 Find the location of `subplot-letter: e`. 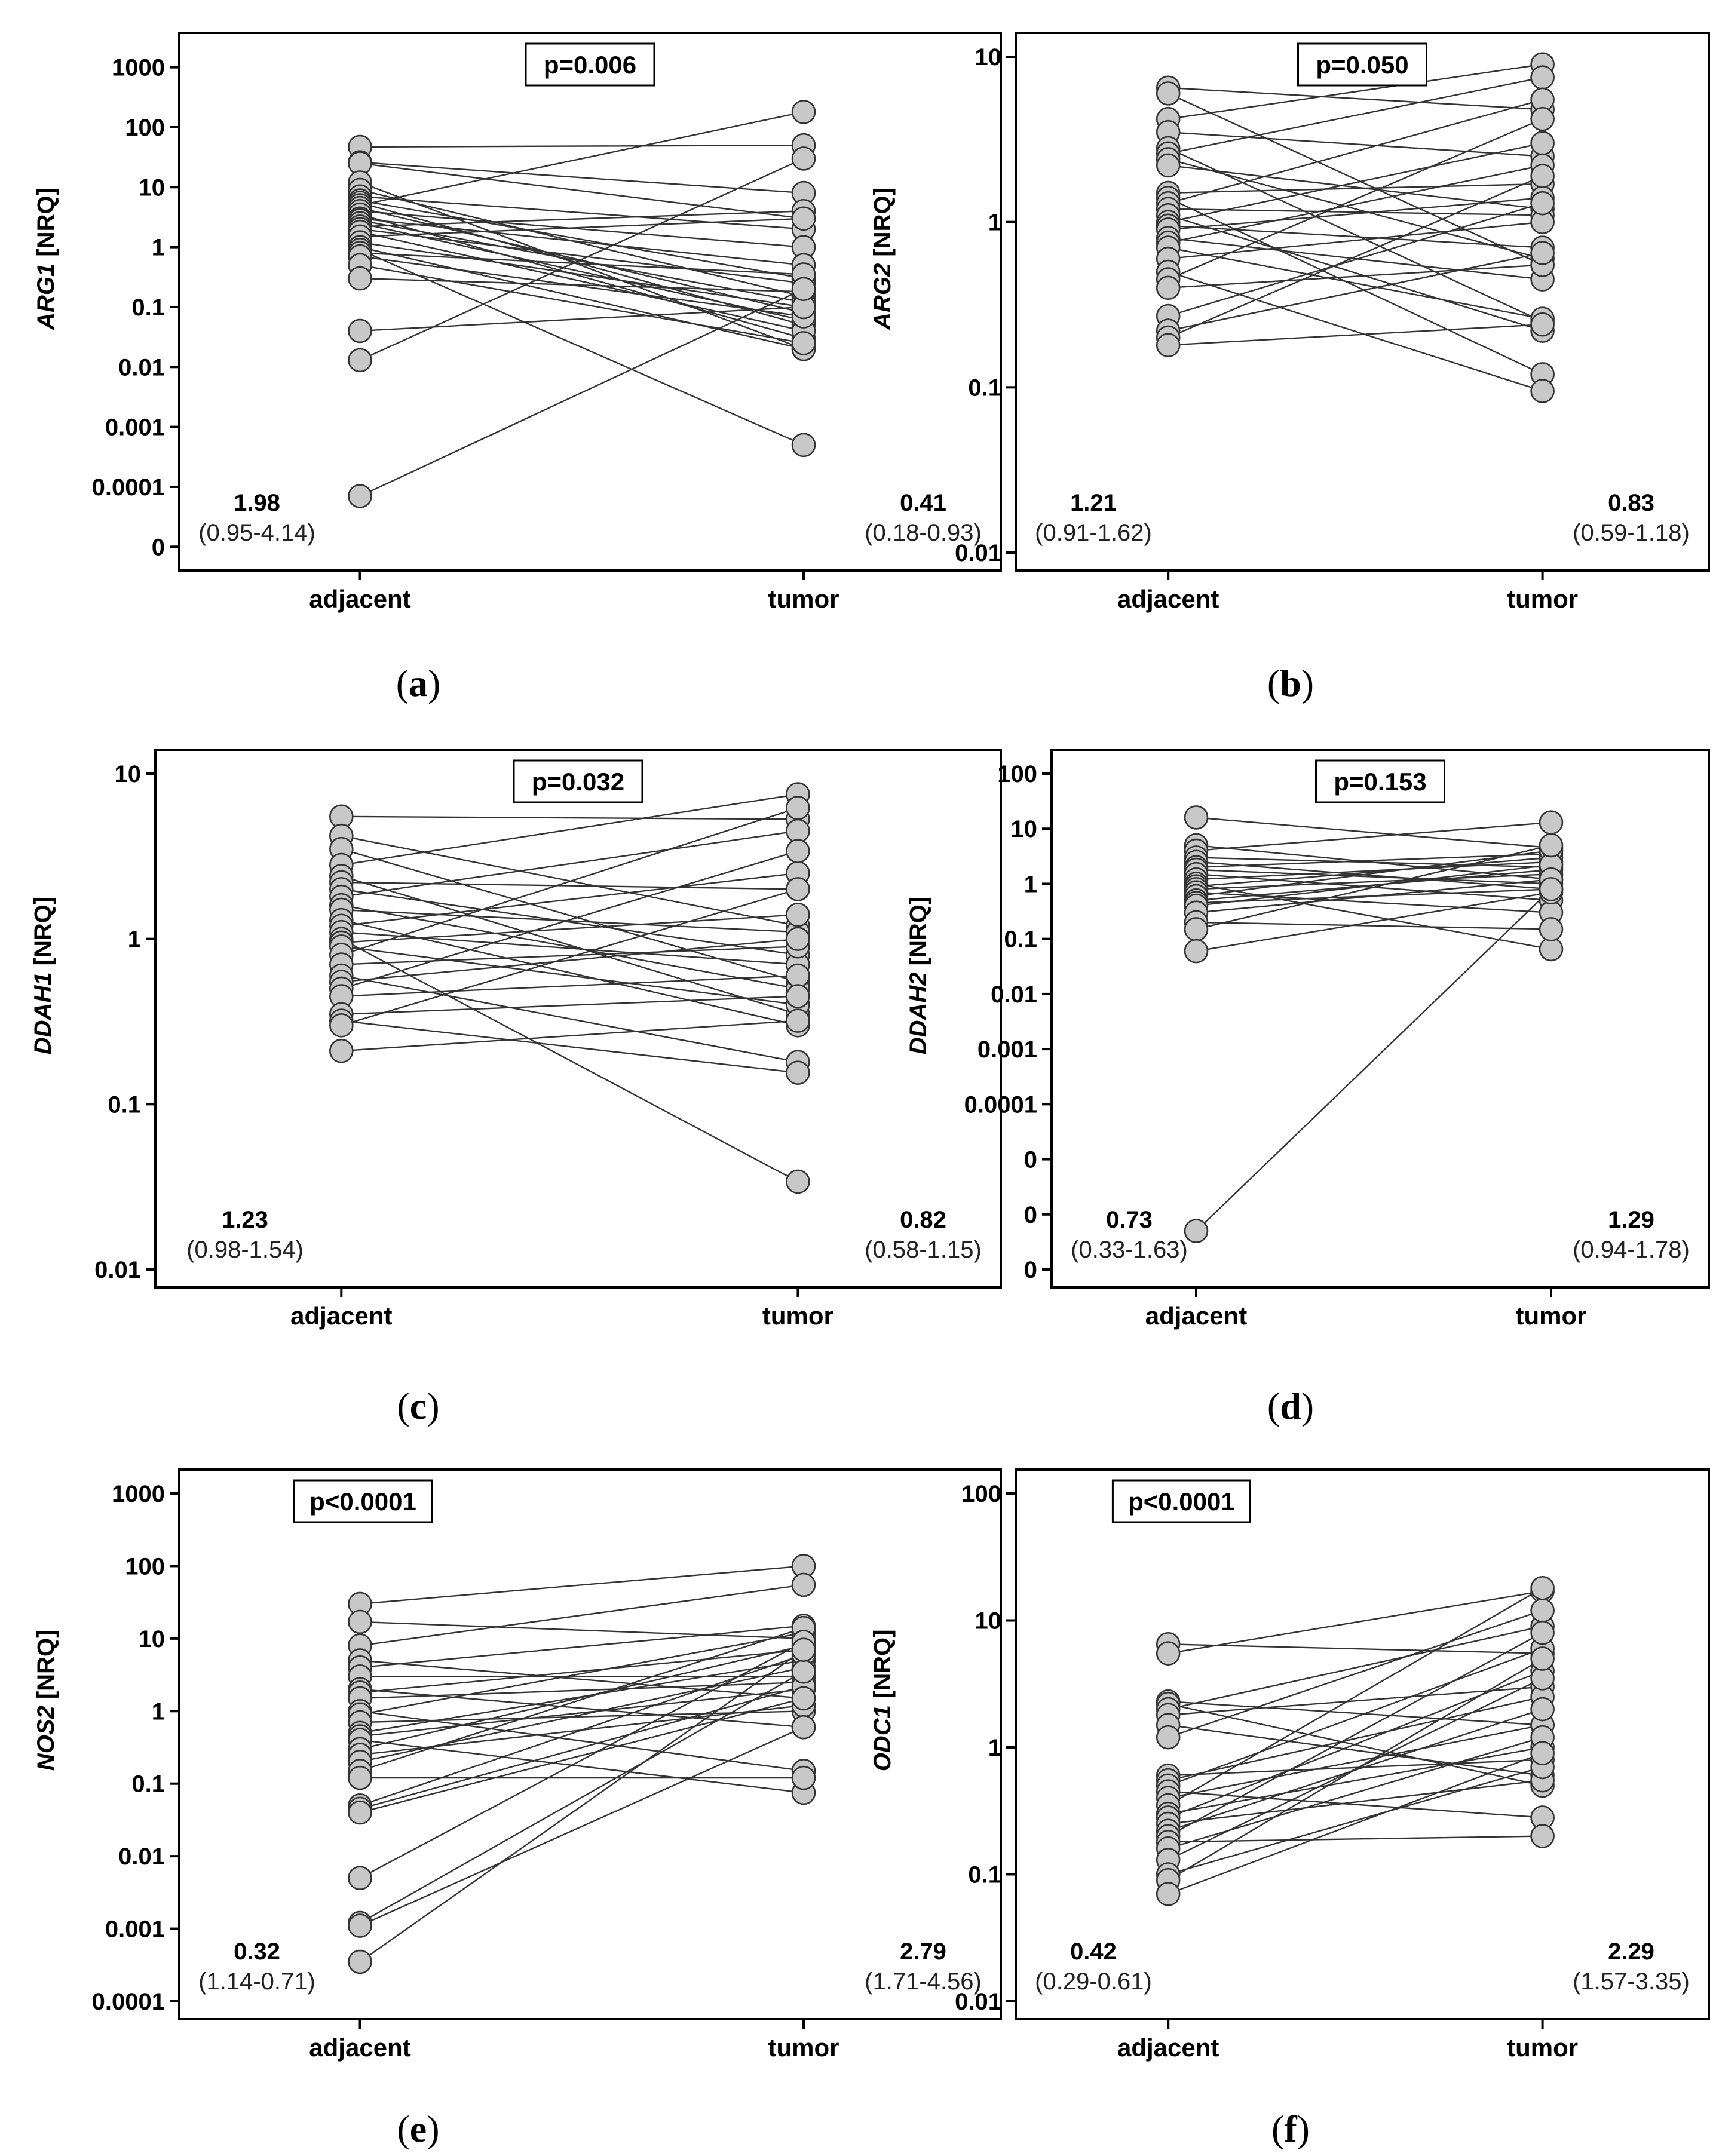

subplot-letter: e is located at coordinates (418, 2129).